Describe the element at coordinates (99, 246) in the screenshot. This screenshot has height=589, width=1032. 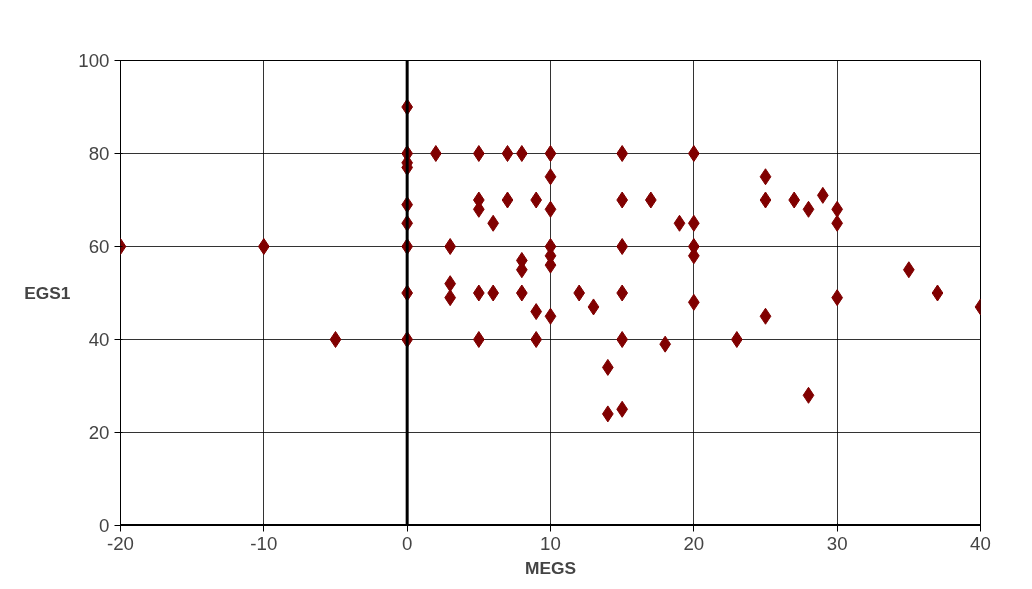
I see `y-tick-label: 60` at that location.